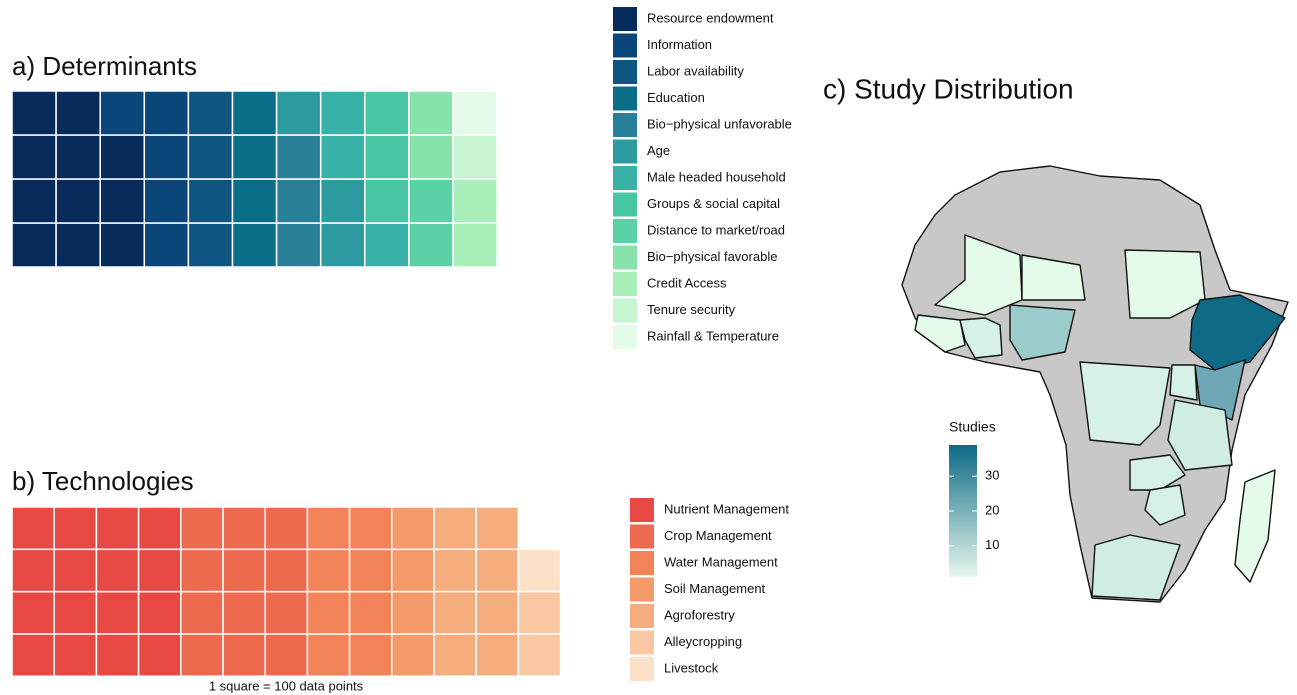 The image size is (1297, 695). Describe the element at coordinates (703, 641) in the screenshot. I see `legend-label: Alleycropping` at that location.